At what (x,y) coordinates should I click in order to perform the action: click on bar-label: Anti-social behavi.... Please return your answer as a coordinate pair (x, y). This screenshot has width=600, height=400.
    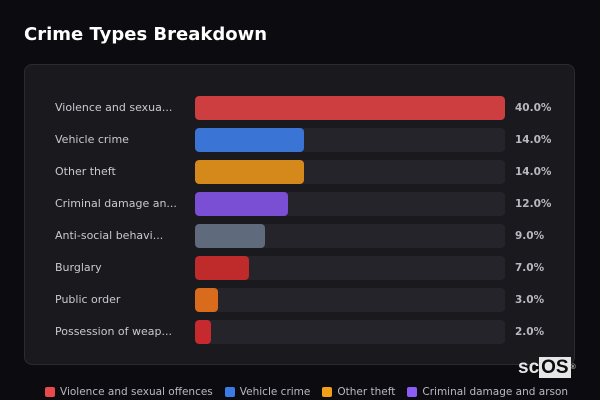
    Looking at the image, I should click on (109, 235).